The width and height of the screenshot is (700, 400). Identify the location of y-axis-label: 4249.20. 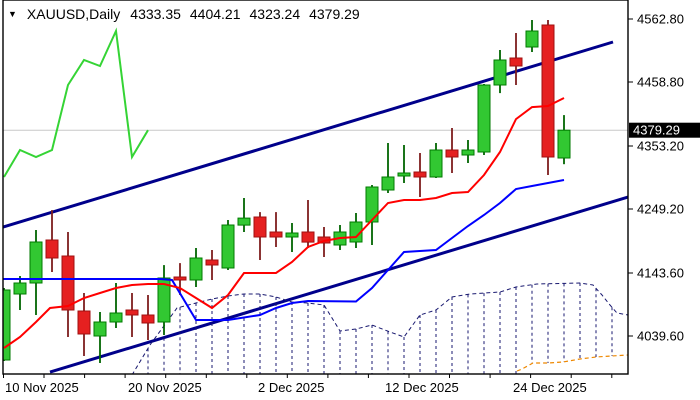
(660, 209).